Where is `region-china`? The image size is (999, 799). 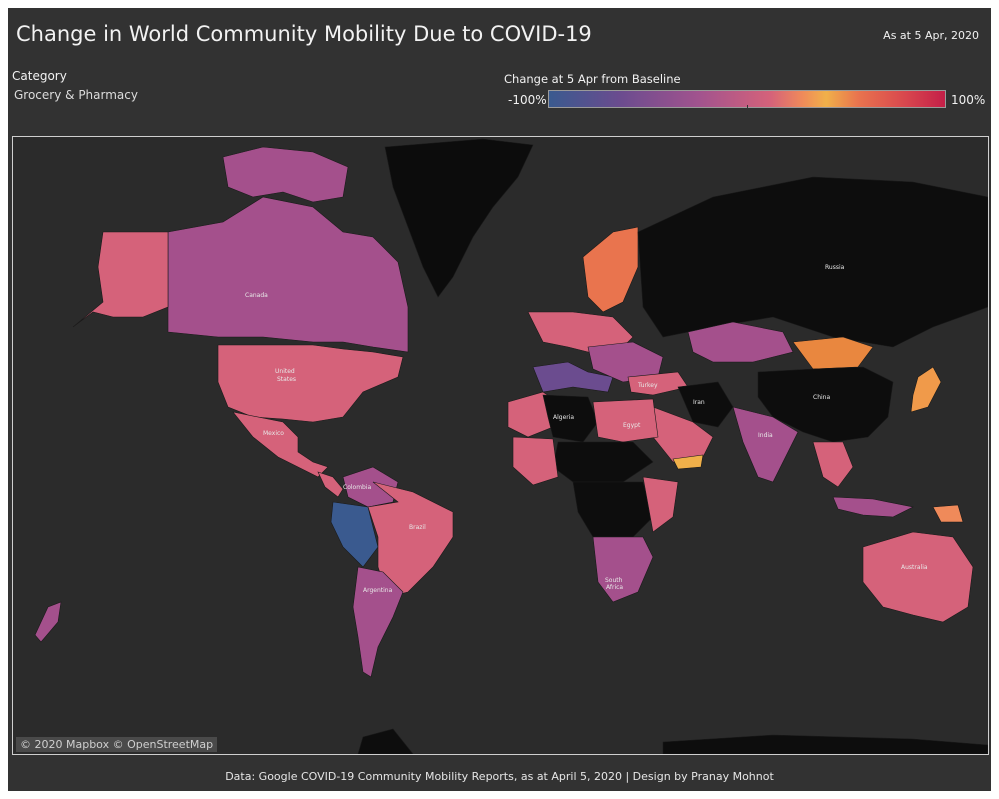 region-china is located at coordinates (825, 404).